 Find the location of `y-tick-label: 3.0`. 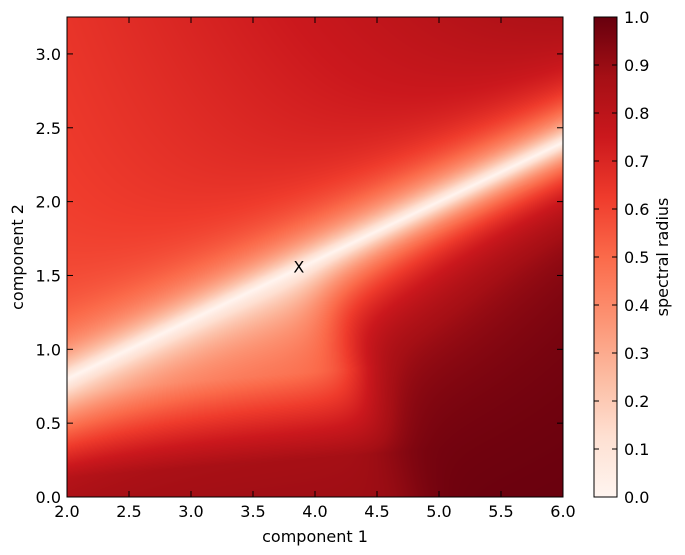

y-tick-label: 3.0 is located at coordinates (48, 54).